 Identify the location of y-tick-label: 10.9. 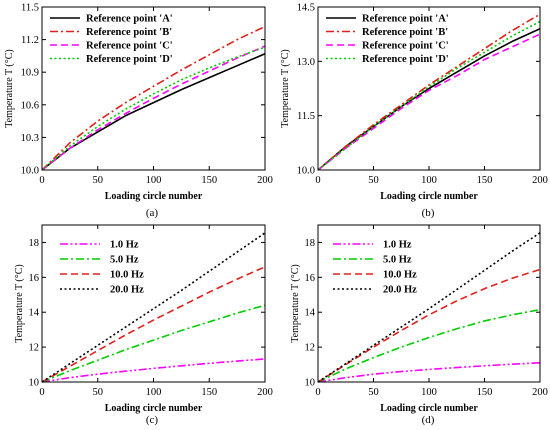
(30, 73).